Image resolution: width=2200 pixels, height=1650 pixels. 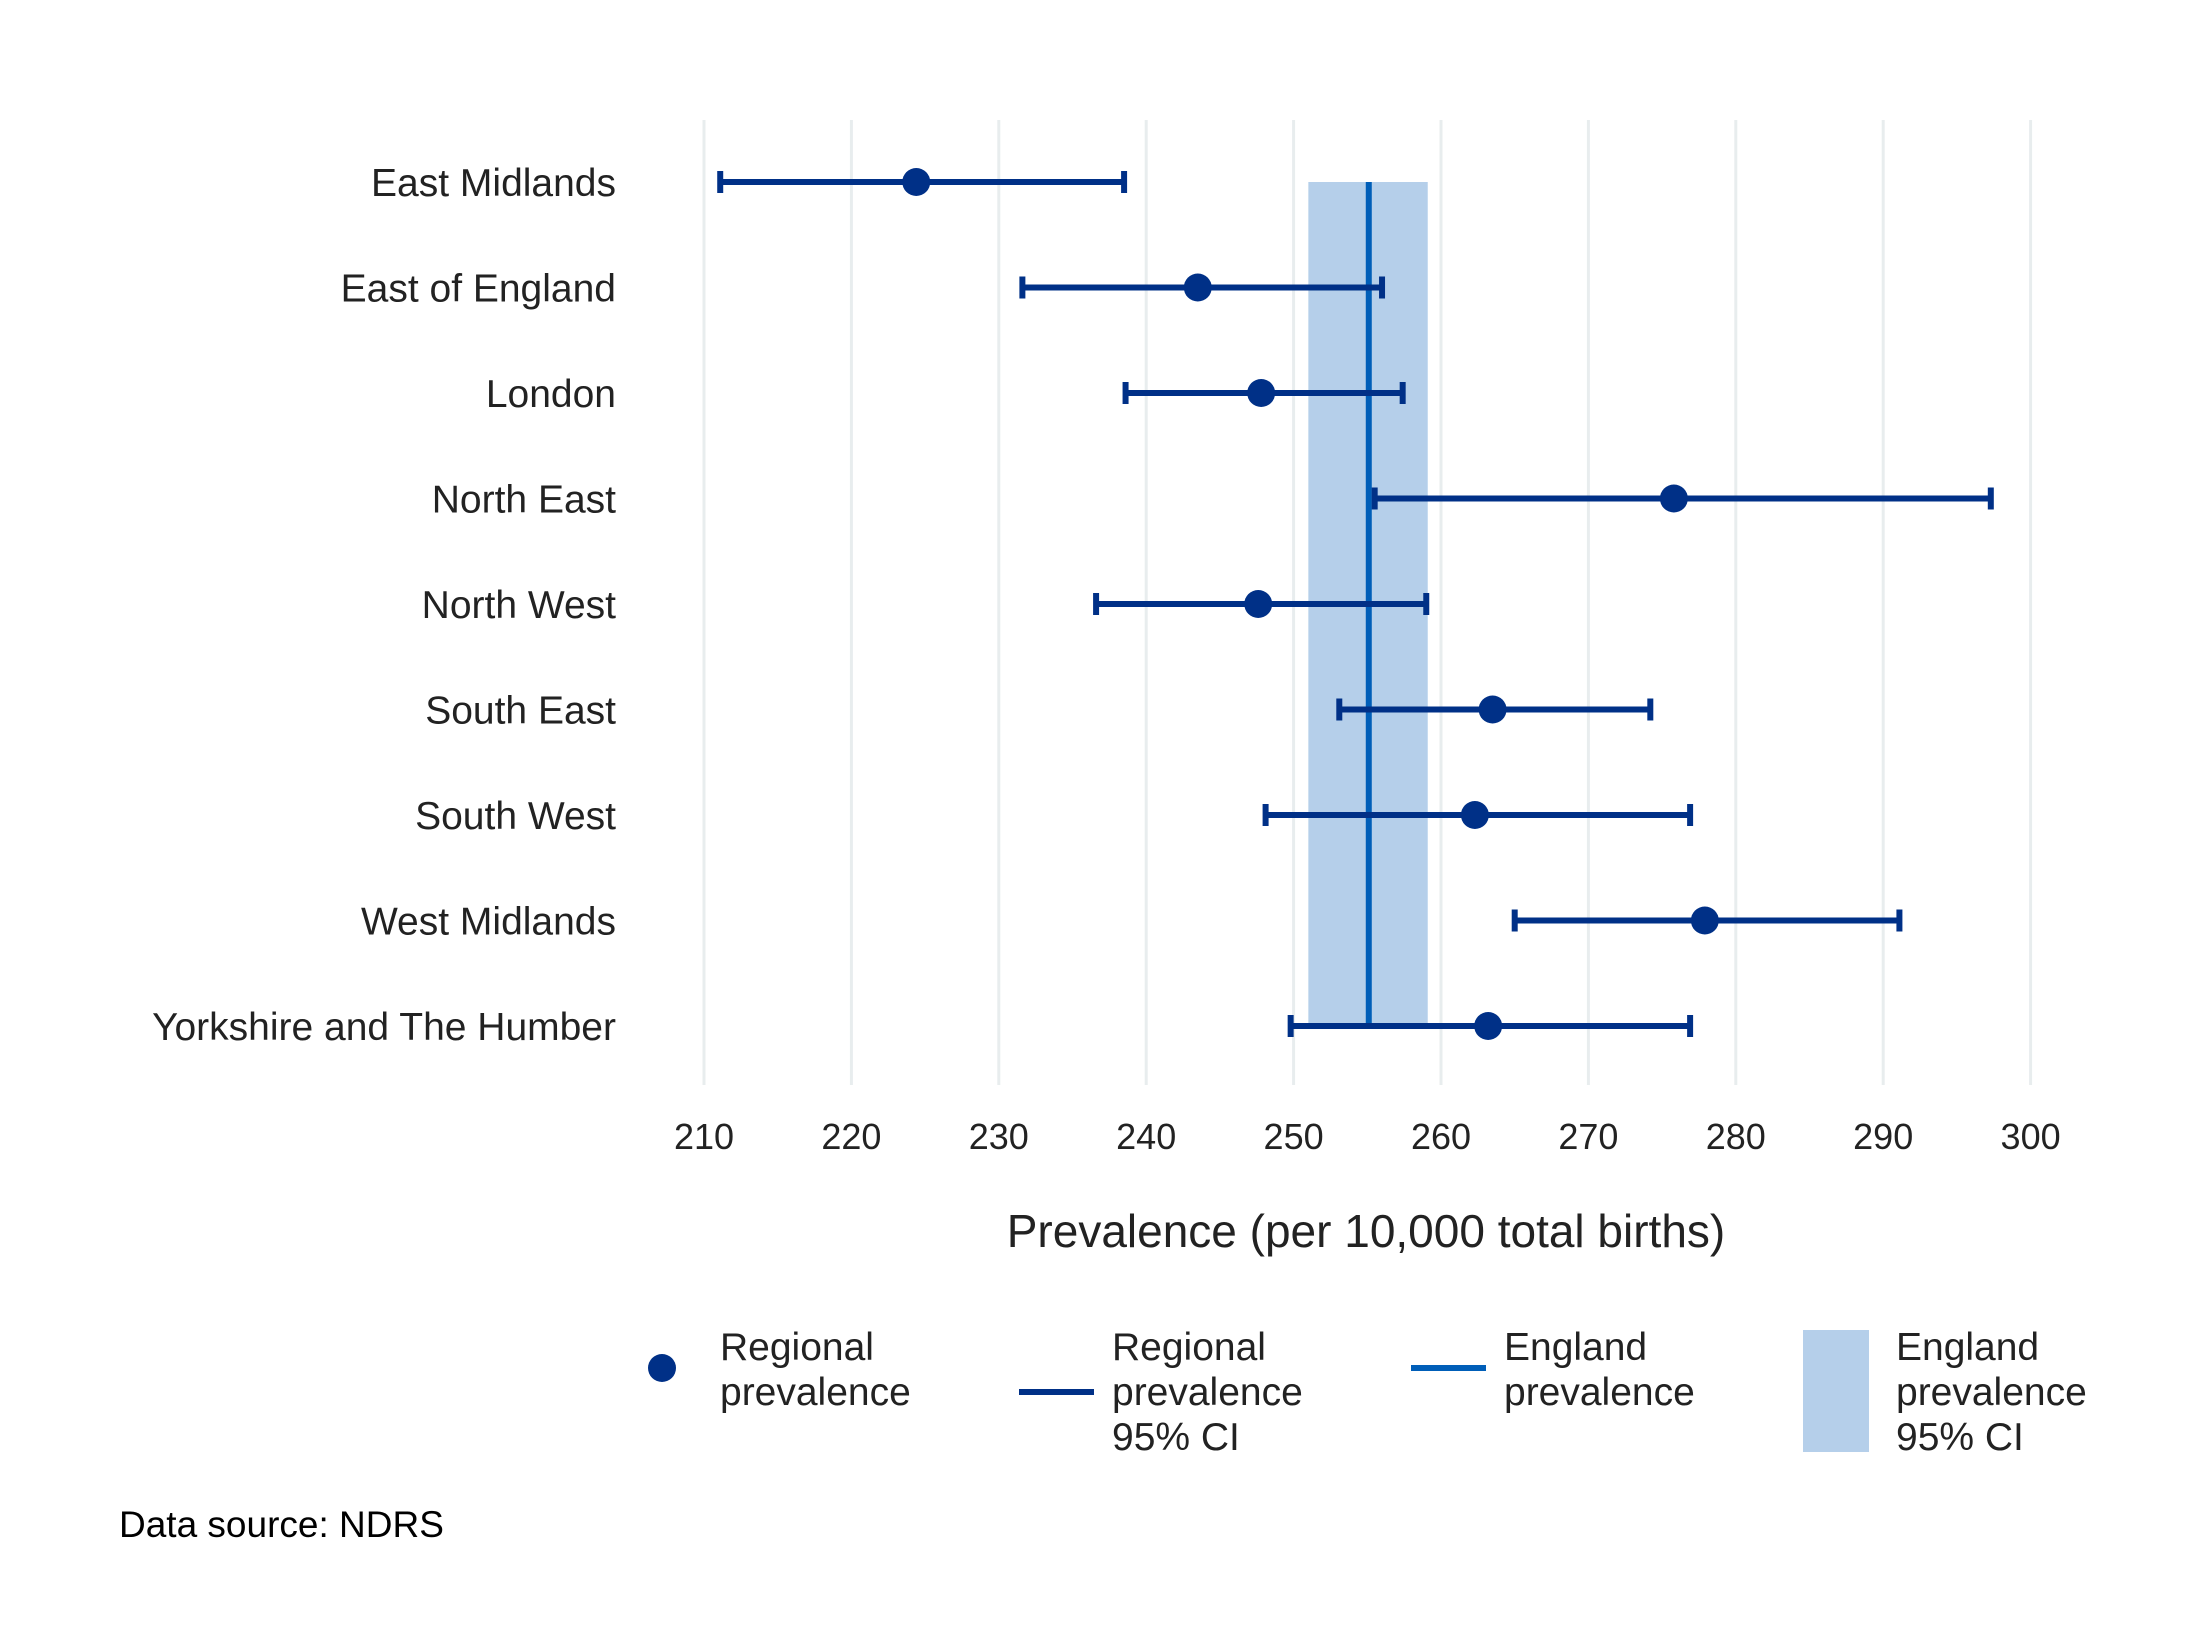 I want to click on category-label-london: London, so click(x=551, y=394).